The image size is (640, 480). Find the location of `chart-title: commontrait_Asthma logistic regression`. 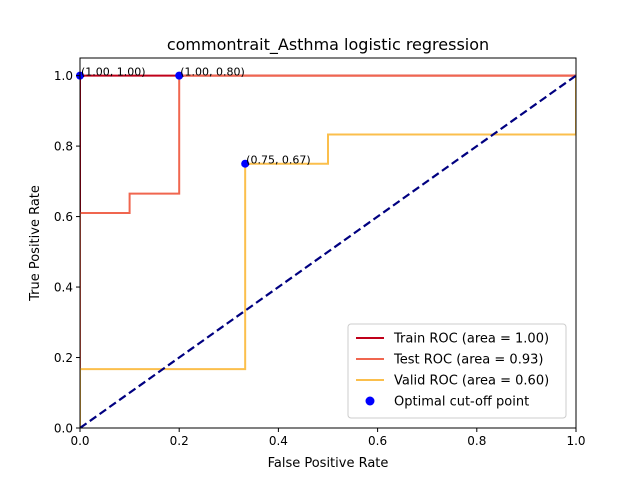

chart-title: commontrait_Asthma logistic regression is located at coordinates (328, 45).